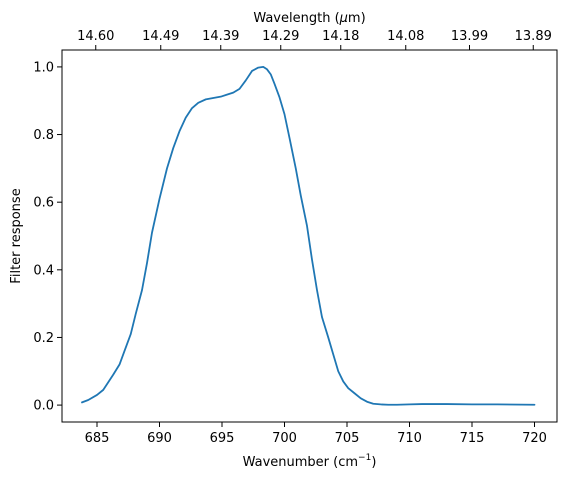  I want to click on top-tick-label: 14.60, so click(95, 36).